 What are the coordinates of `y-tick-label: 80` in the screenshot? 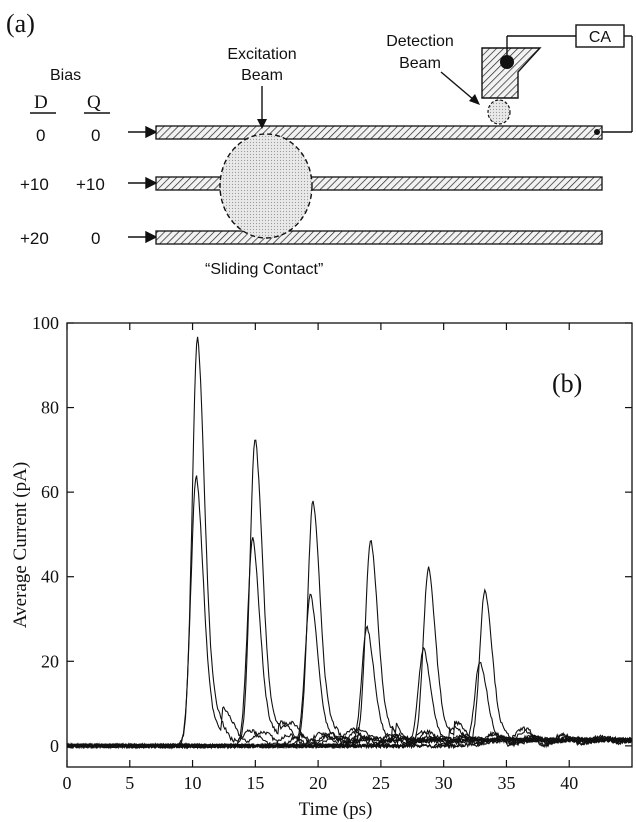 It's located at (50, 408).